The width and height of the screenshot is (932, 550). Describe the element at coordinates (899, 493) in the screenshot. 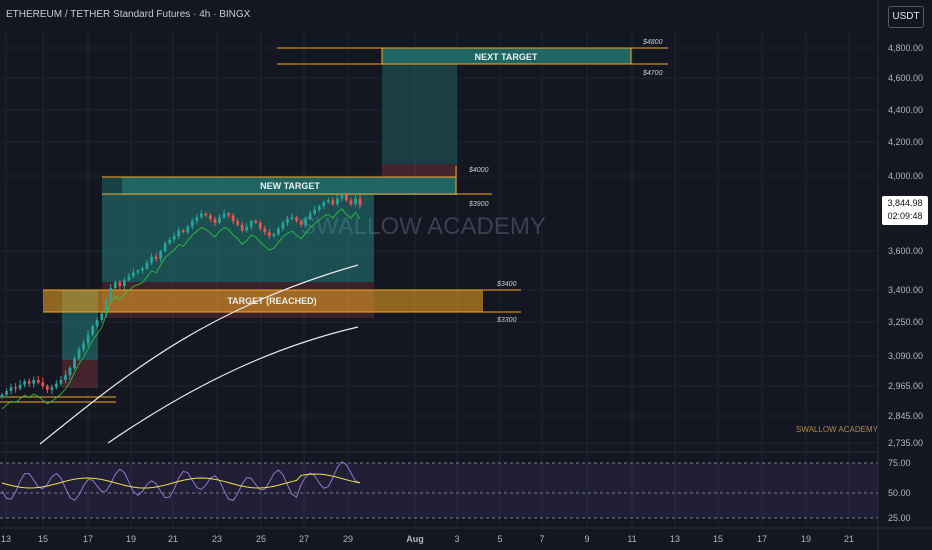

I see `rsi-tick-label: 50.00` at that location.